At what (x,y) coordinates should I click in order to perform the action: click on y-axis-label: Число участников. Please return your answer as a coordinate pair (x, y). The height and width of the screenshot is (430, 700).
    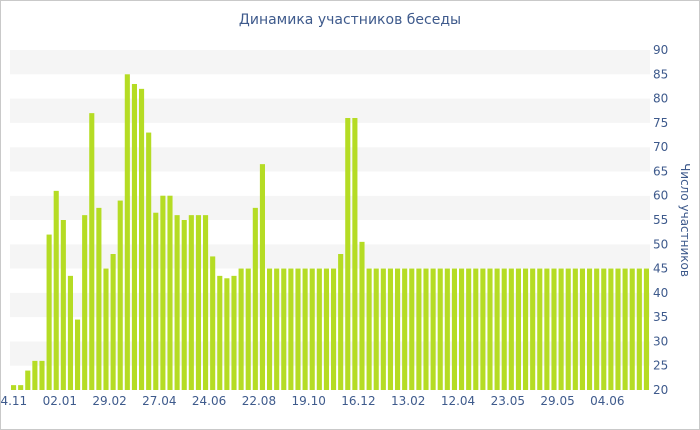
    Looking at the image, I should click on (685, 220).